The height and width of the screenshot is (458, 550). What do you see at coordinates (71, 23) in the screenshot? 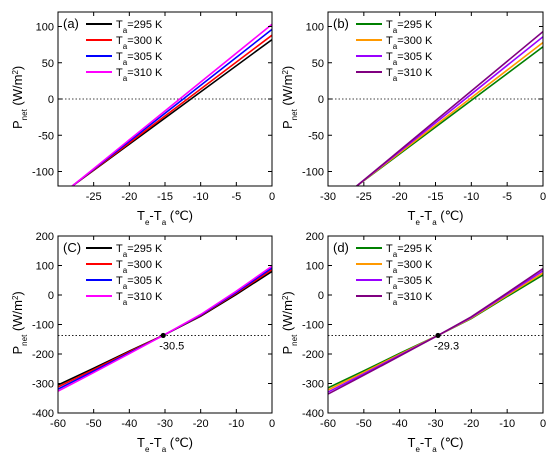
I see `panel-label: (a)` at bounding box center [71, 23].